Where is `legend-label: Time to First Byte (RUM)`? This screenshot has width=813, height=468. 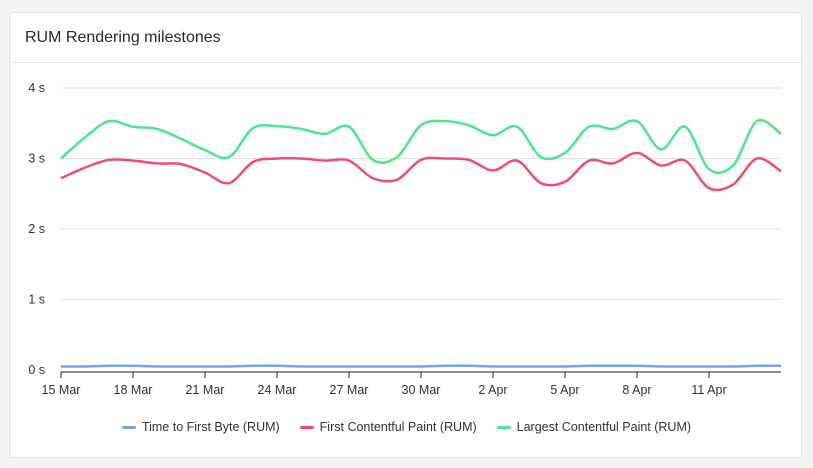
legend-label: Time to First Byte (RUM) is located at coordinates (210, 427).